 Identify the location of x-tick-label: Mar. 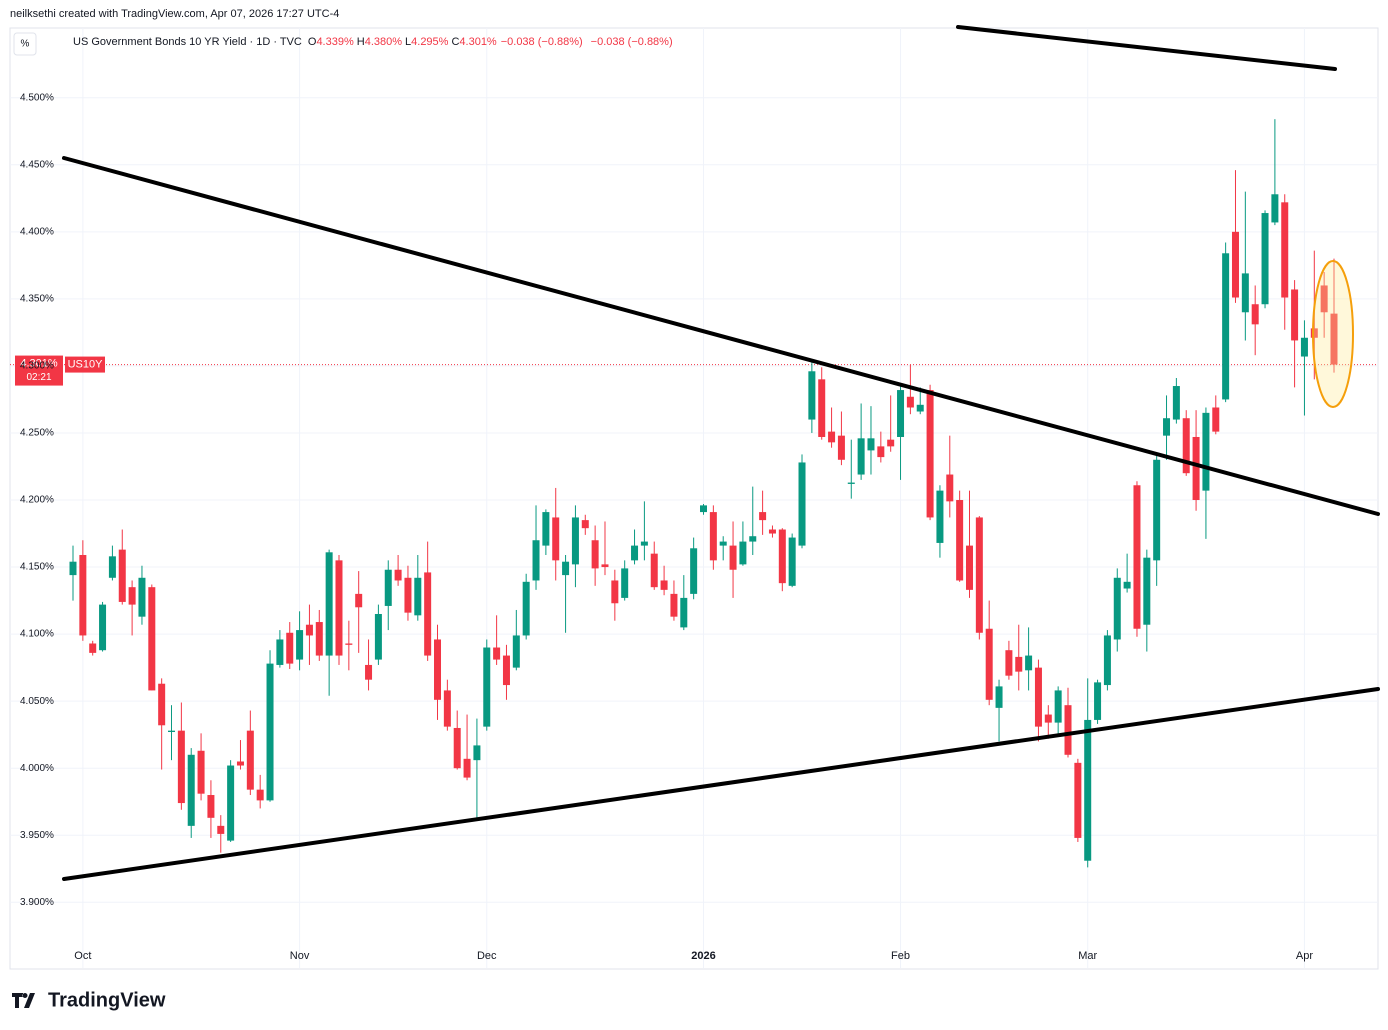
(1087, 956).